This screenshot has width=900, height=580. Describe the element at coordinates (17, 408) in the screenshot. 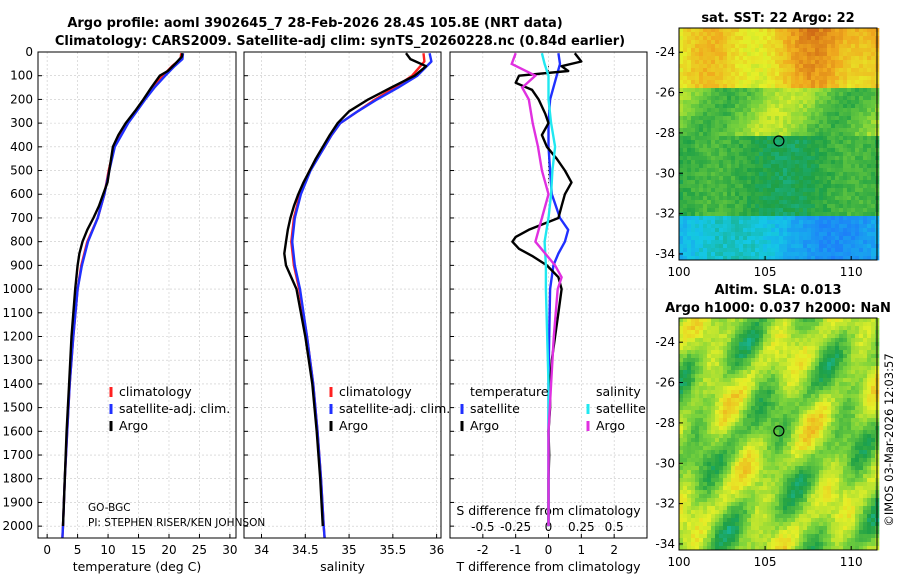

I see `y-tick-label: 1500` at that location.